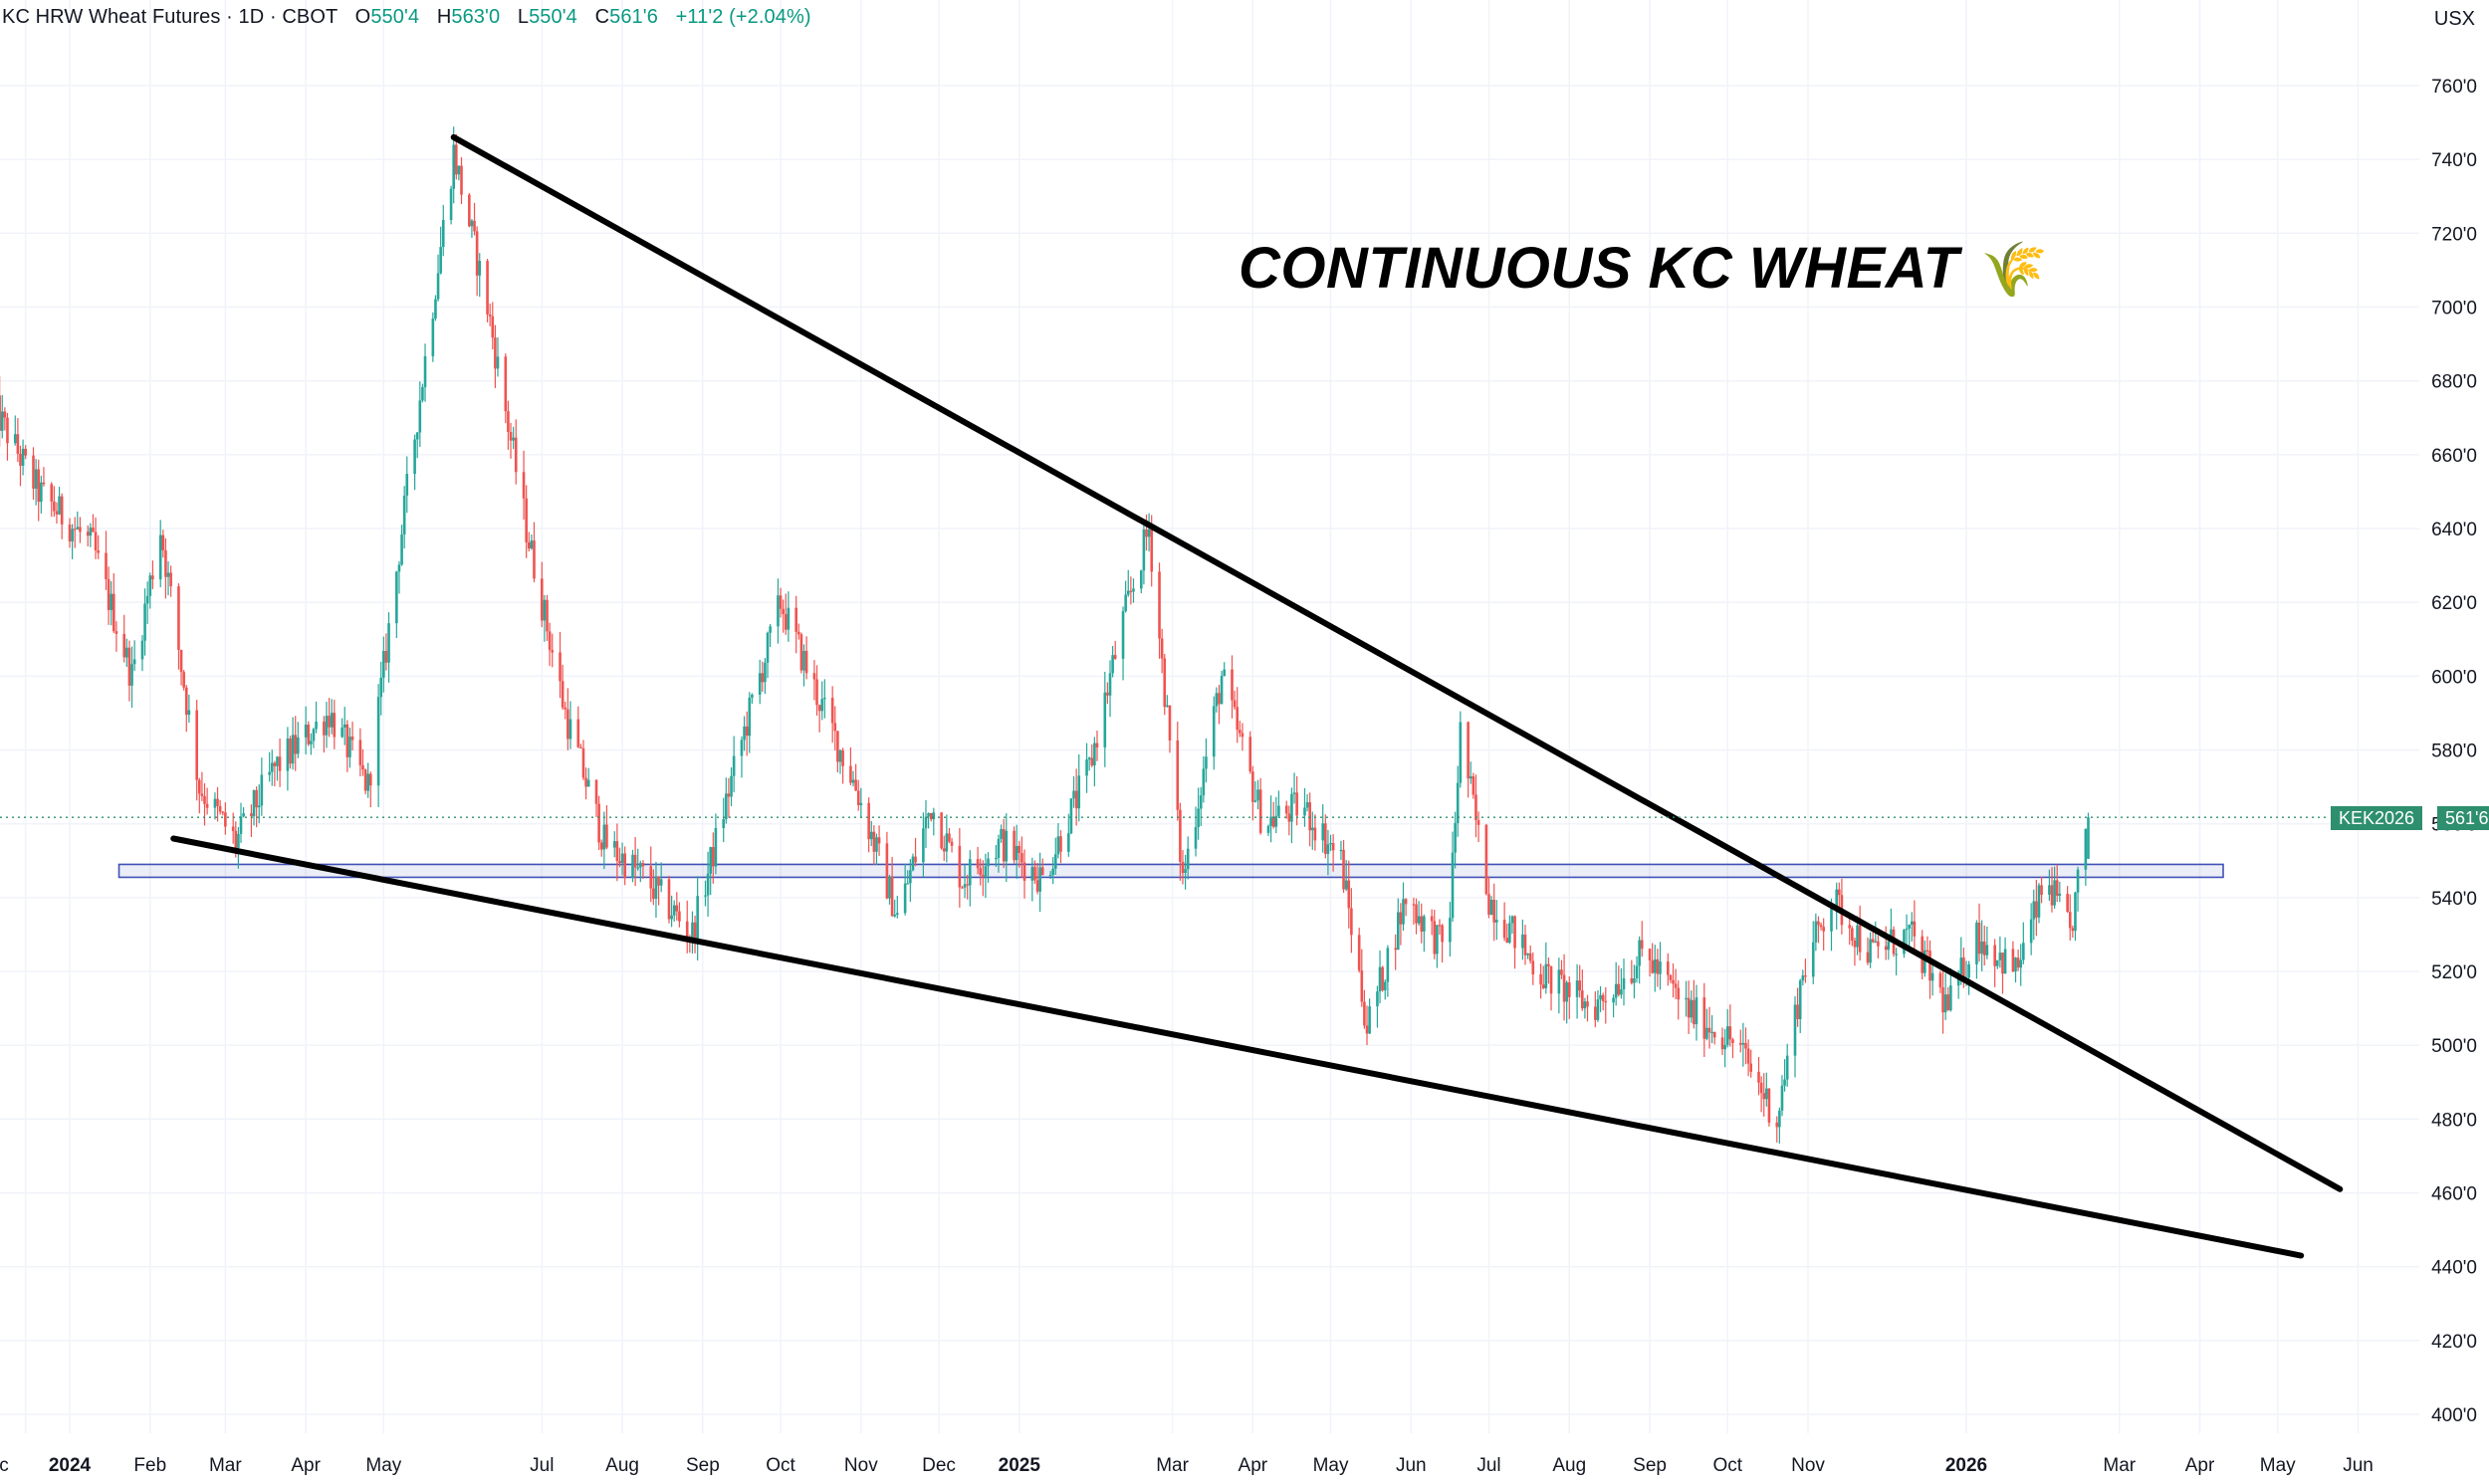  I want to click on x-tick-label: Dec, so click(939, 1465).